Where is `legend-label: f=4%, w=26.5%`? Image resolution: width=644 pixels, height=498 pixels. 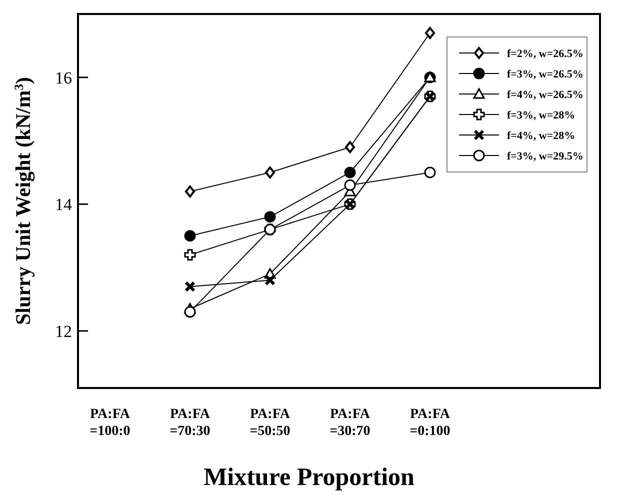 legend-label: f=4%, w=26.5% is located at coordinates (545, 94).